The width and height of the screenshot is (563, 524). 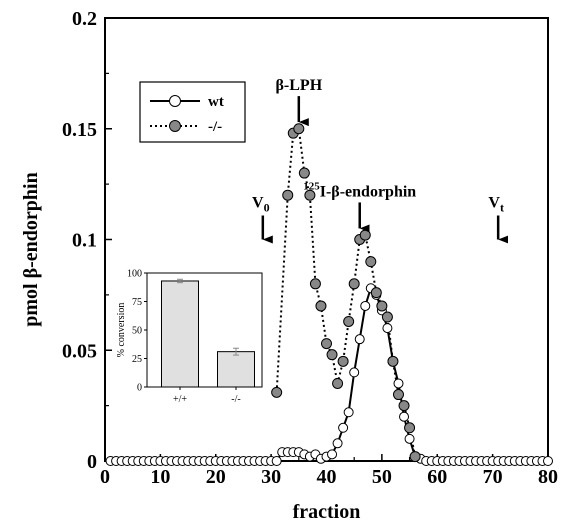 What do you see at coordinates (105, 477) in the screenshot?
I see `x-tick-label: 0` at bounding box center [105, 477].